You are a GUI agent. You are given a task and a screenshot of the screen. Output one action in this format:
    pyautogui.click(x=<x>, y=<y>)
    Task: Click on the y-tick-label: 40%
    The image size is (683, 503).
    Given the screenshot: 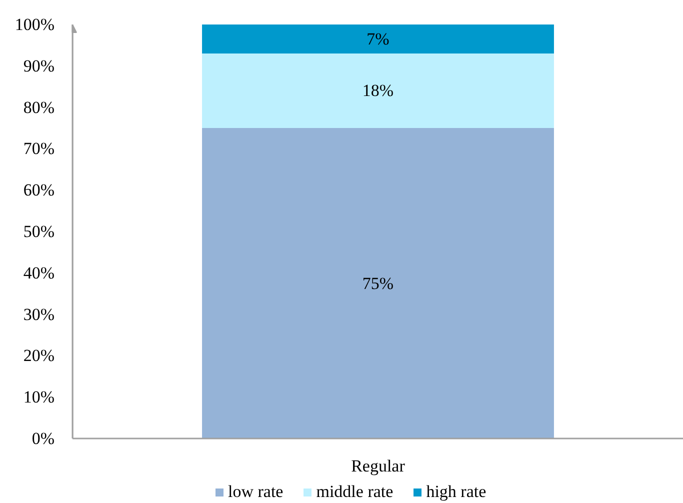 What is the action you would take?
    pyautogui.click(x=39, y=272)
    